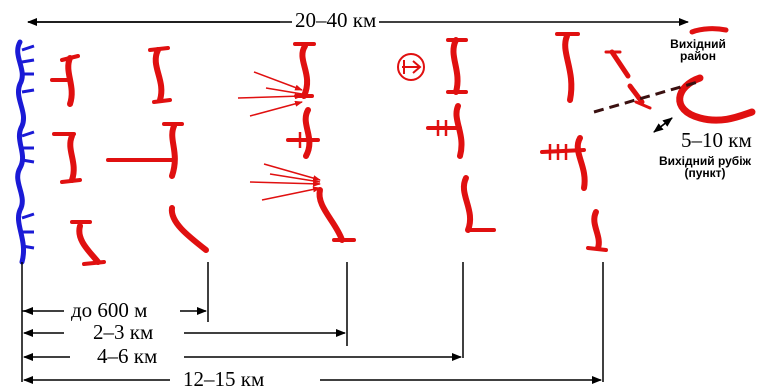 This screenshot has width=775, height=391. I want to click on movement-arrows, so click(279, 136).